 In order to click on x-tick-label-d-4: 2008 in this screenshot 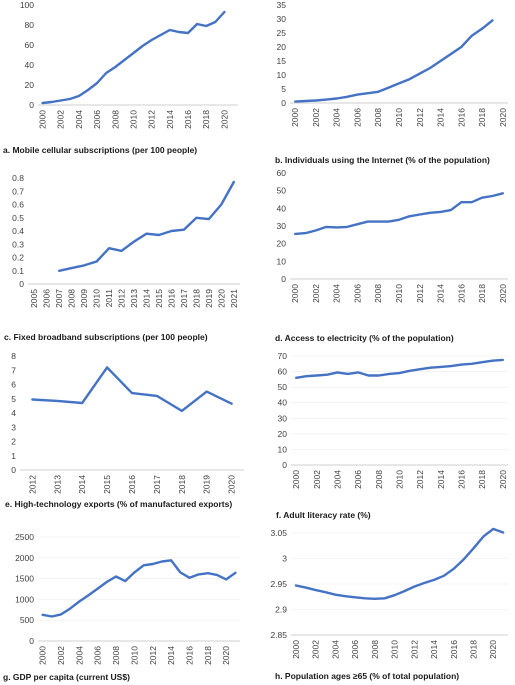, I will do `click(378, 293)`.